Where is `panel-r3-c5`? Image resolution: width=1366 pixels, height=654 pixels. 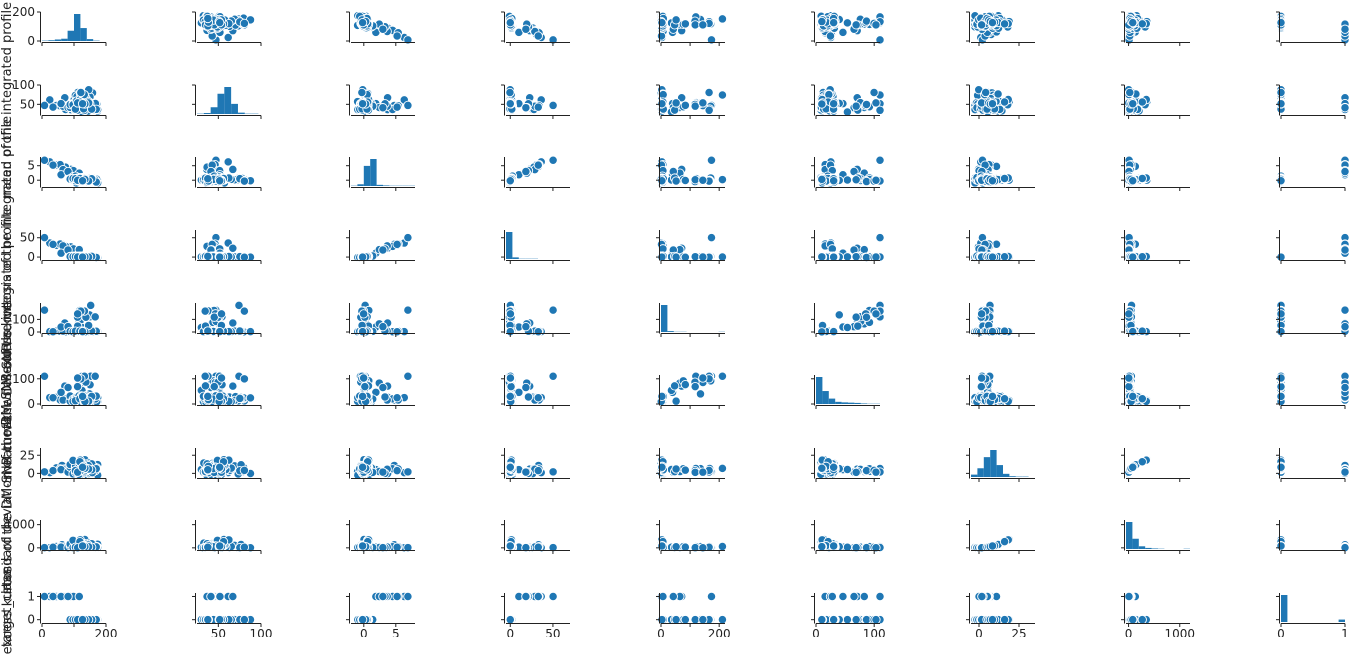 panel-r3-c5 is located at coordinates (847, 247).